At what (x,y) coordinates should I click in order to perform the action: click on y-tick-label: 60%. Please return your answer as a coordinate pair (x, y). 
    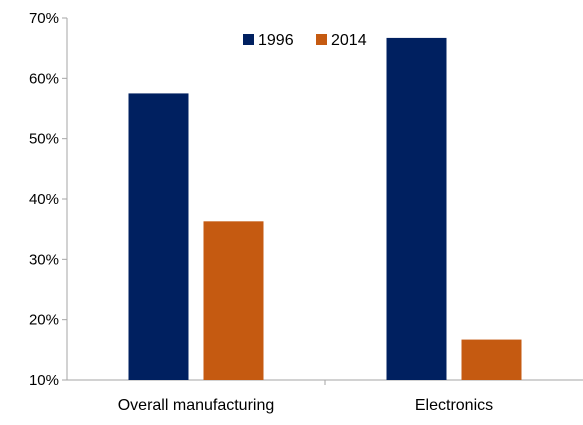
    Looking at the image, I should click on (44, 78).